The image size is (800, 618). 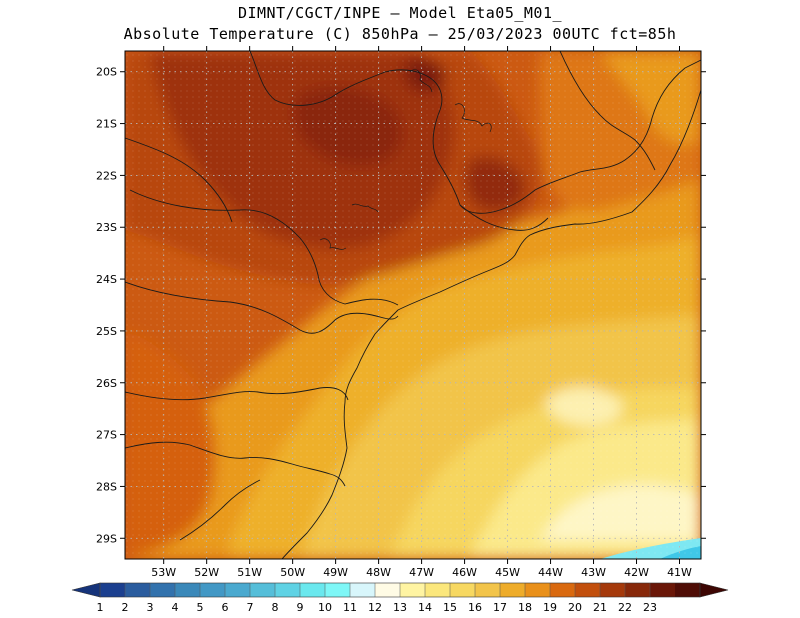 I want to click on lon-tick-label: 44W, so click(x=550, y=572).